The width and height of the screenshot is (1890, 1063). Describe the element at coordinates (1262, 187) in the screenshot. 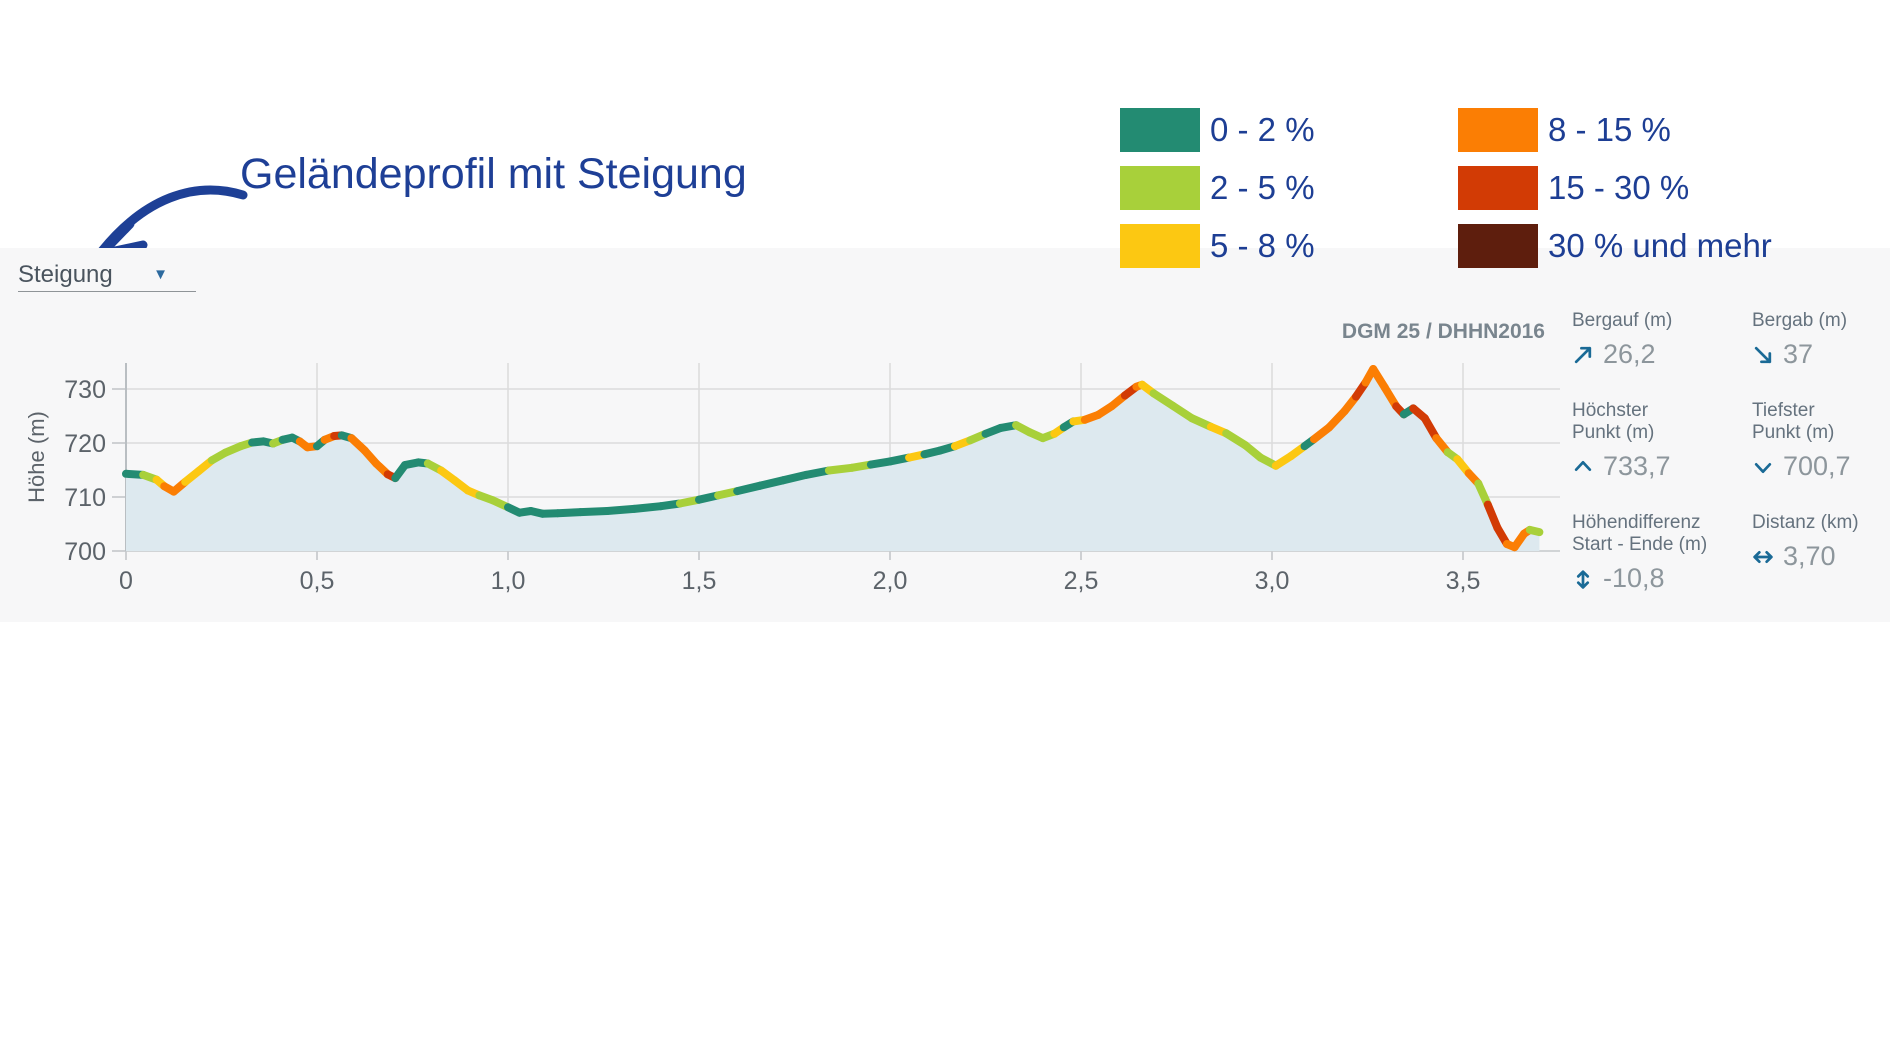

I see `legend-label: 2 - 5 %` at that location.